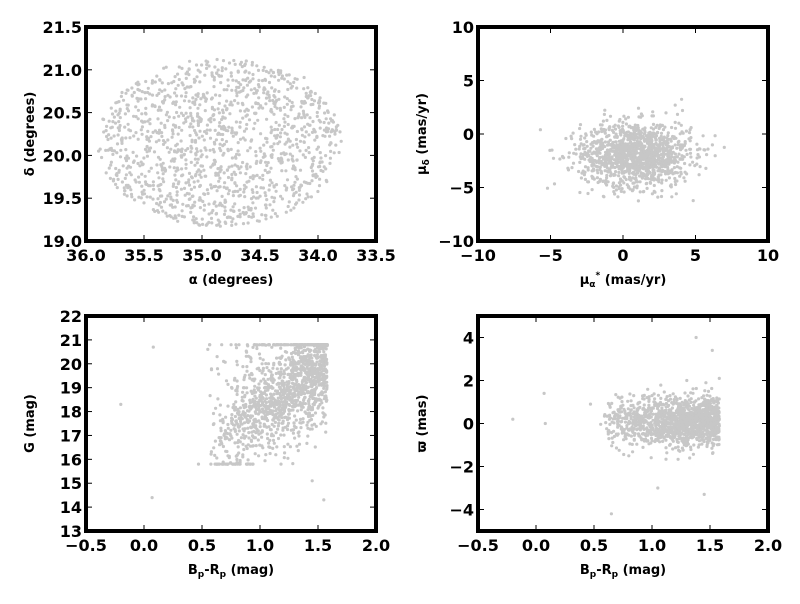 The width and height of the screenshot is (800, 604). I want to click on plot-frame, so click(623, 134).